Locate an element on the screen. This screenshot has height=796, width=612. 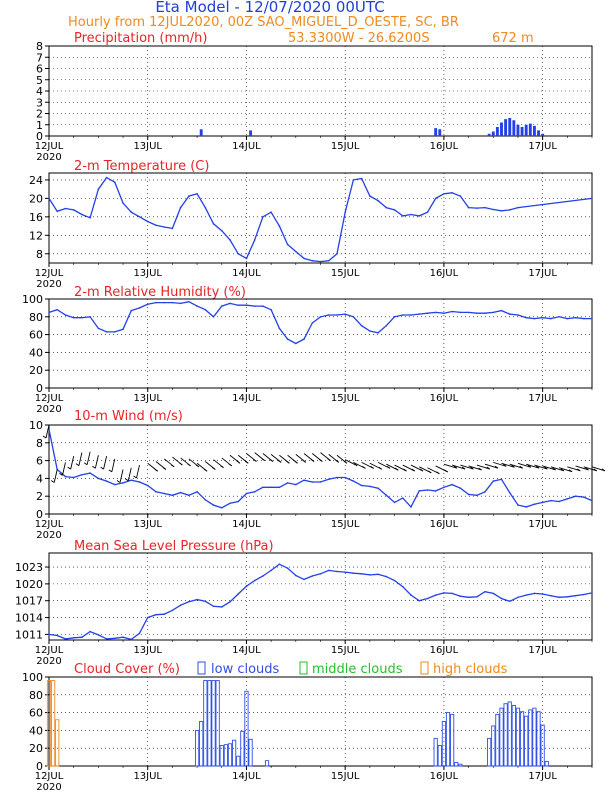
legend-high-label: high clouds is located at coordinates (470, 669).